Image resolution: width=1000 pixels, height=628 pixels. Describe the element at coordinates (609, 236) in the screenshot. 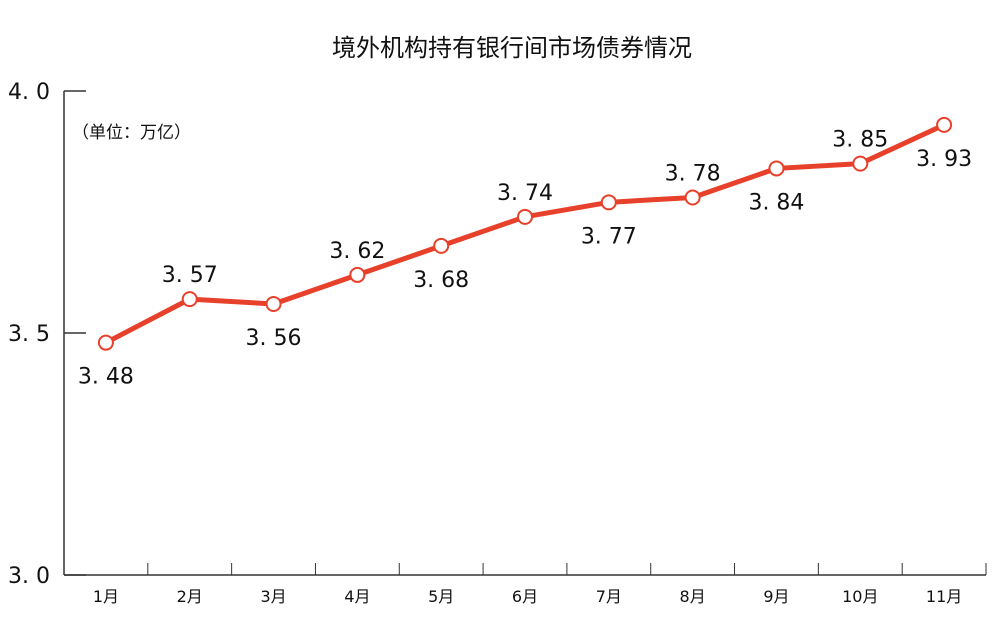

I see `data-label: 3. 77` at that location.